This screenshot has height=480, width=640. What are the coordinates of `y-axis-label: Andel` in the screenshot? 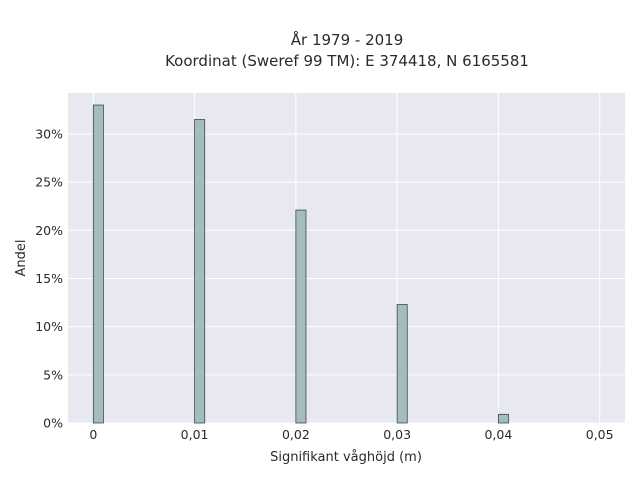 It's located at (21, 258).